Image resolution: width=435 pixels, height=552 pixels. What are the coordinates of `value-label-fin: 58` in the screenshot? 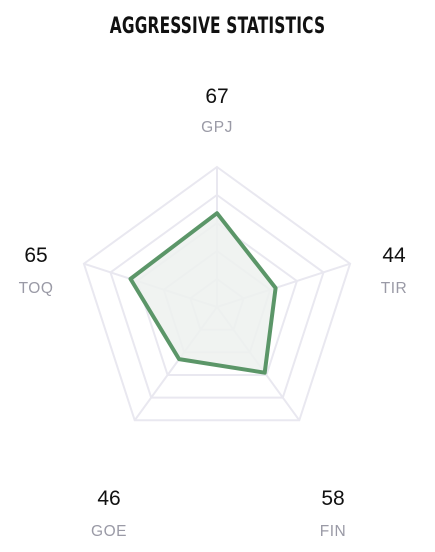 It's located at (332, 498).